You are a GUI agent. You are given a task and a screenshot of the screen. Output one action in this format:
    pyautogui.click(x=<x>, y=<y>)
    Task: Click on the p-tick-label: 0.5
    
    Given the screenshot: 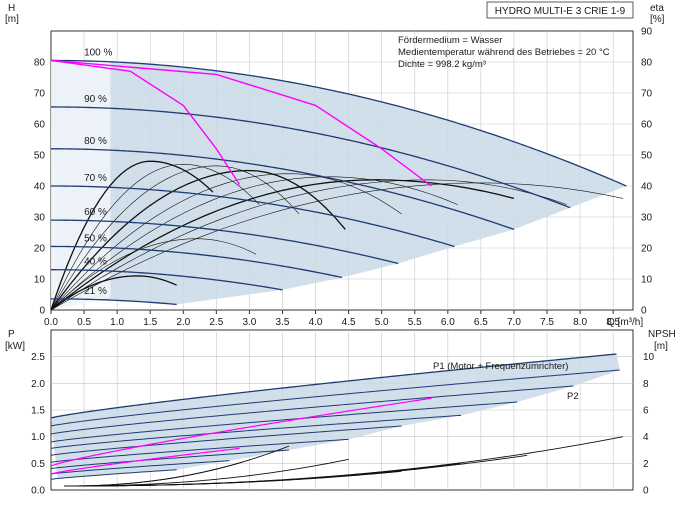 What is the action you would take?
    pyautogui.click(x=38, y=464)
    